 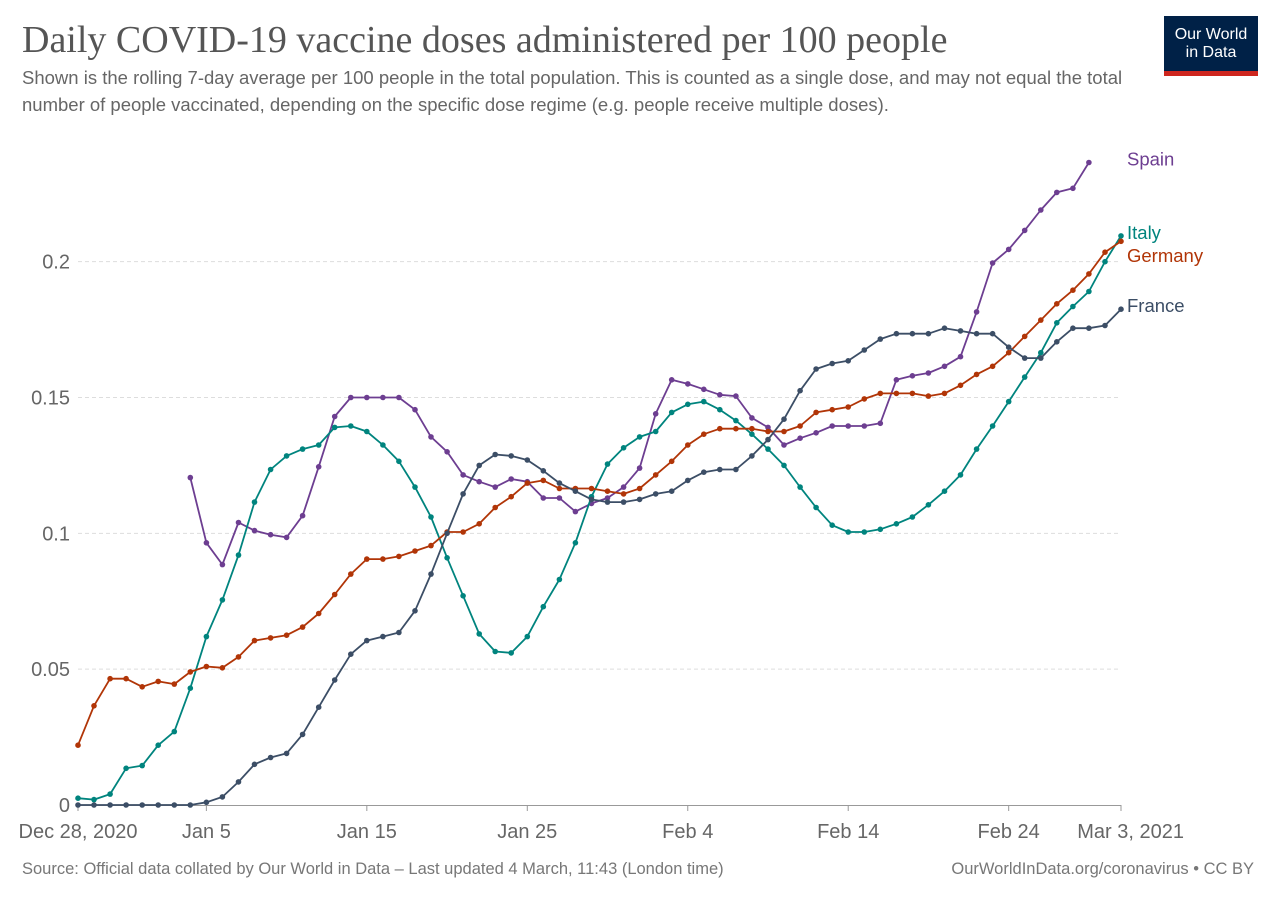 I want to click on series-label-italy: Italy, so click(x=1144, y=232).